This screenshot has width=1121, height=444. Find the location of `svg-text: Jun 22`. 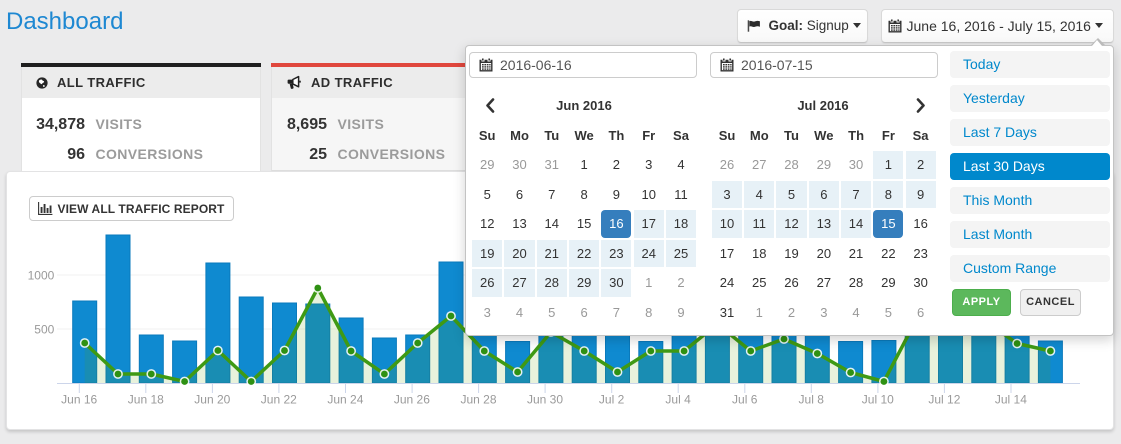

svg-text: Jun 22 is located at coordinates (279, 400).